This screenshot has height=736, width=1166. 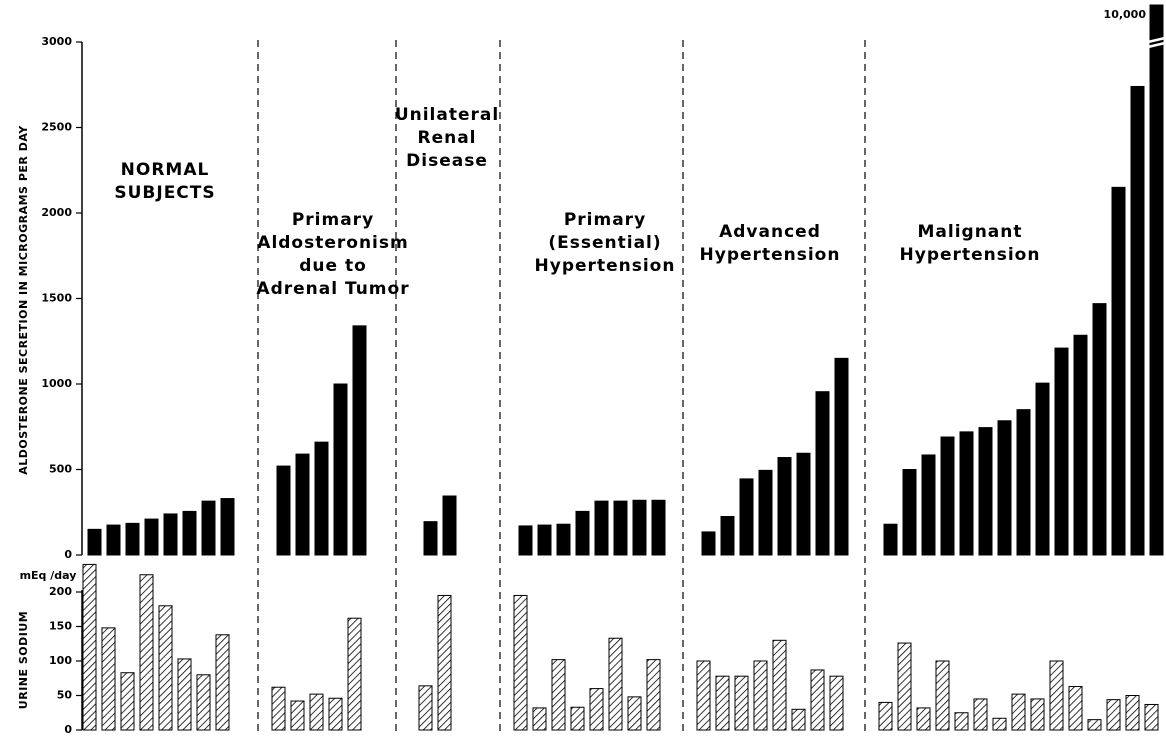 What do you see at coordinates (60, 626) in the screenshot?
I see `y-tick-label: 150` at bounding box center [60, 626].